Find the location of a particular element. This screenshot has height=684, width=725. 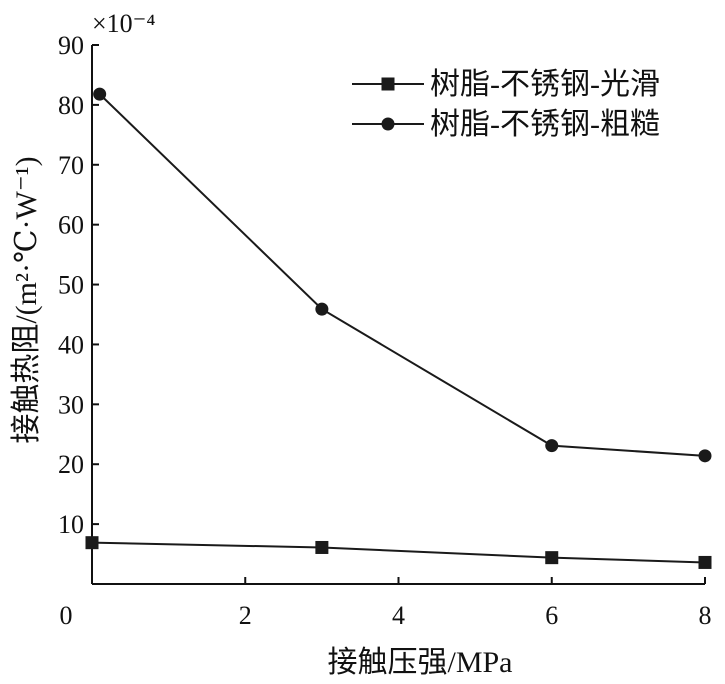

x-tick-label: 6 is located at coordinates (551, 615).